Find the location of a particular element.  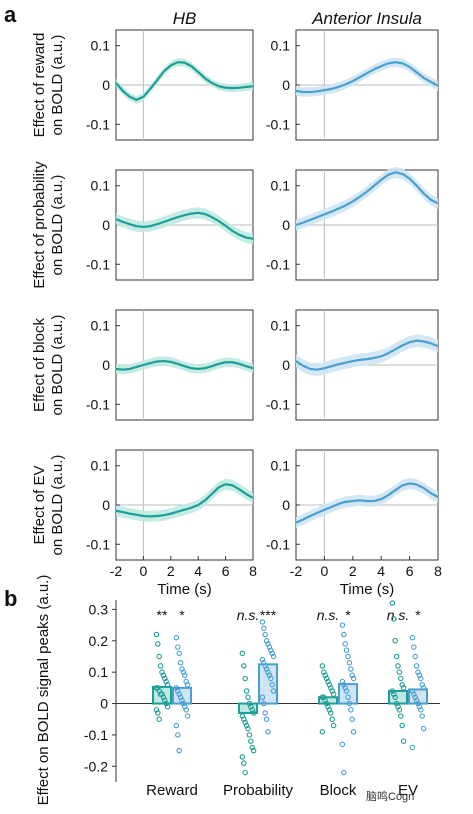

y-tick-label-0-1-0: 0.1 is located at coordinates (281, 46).